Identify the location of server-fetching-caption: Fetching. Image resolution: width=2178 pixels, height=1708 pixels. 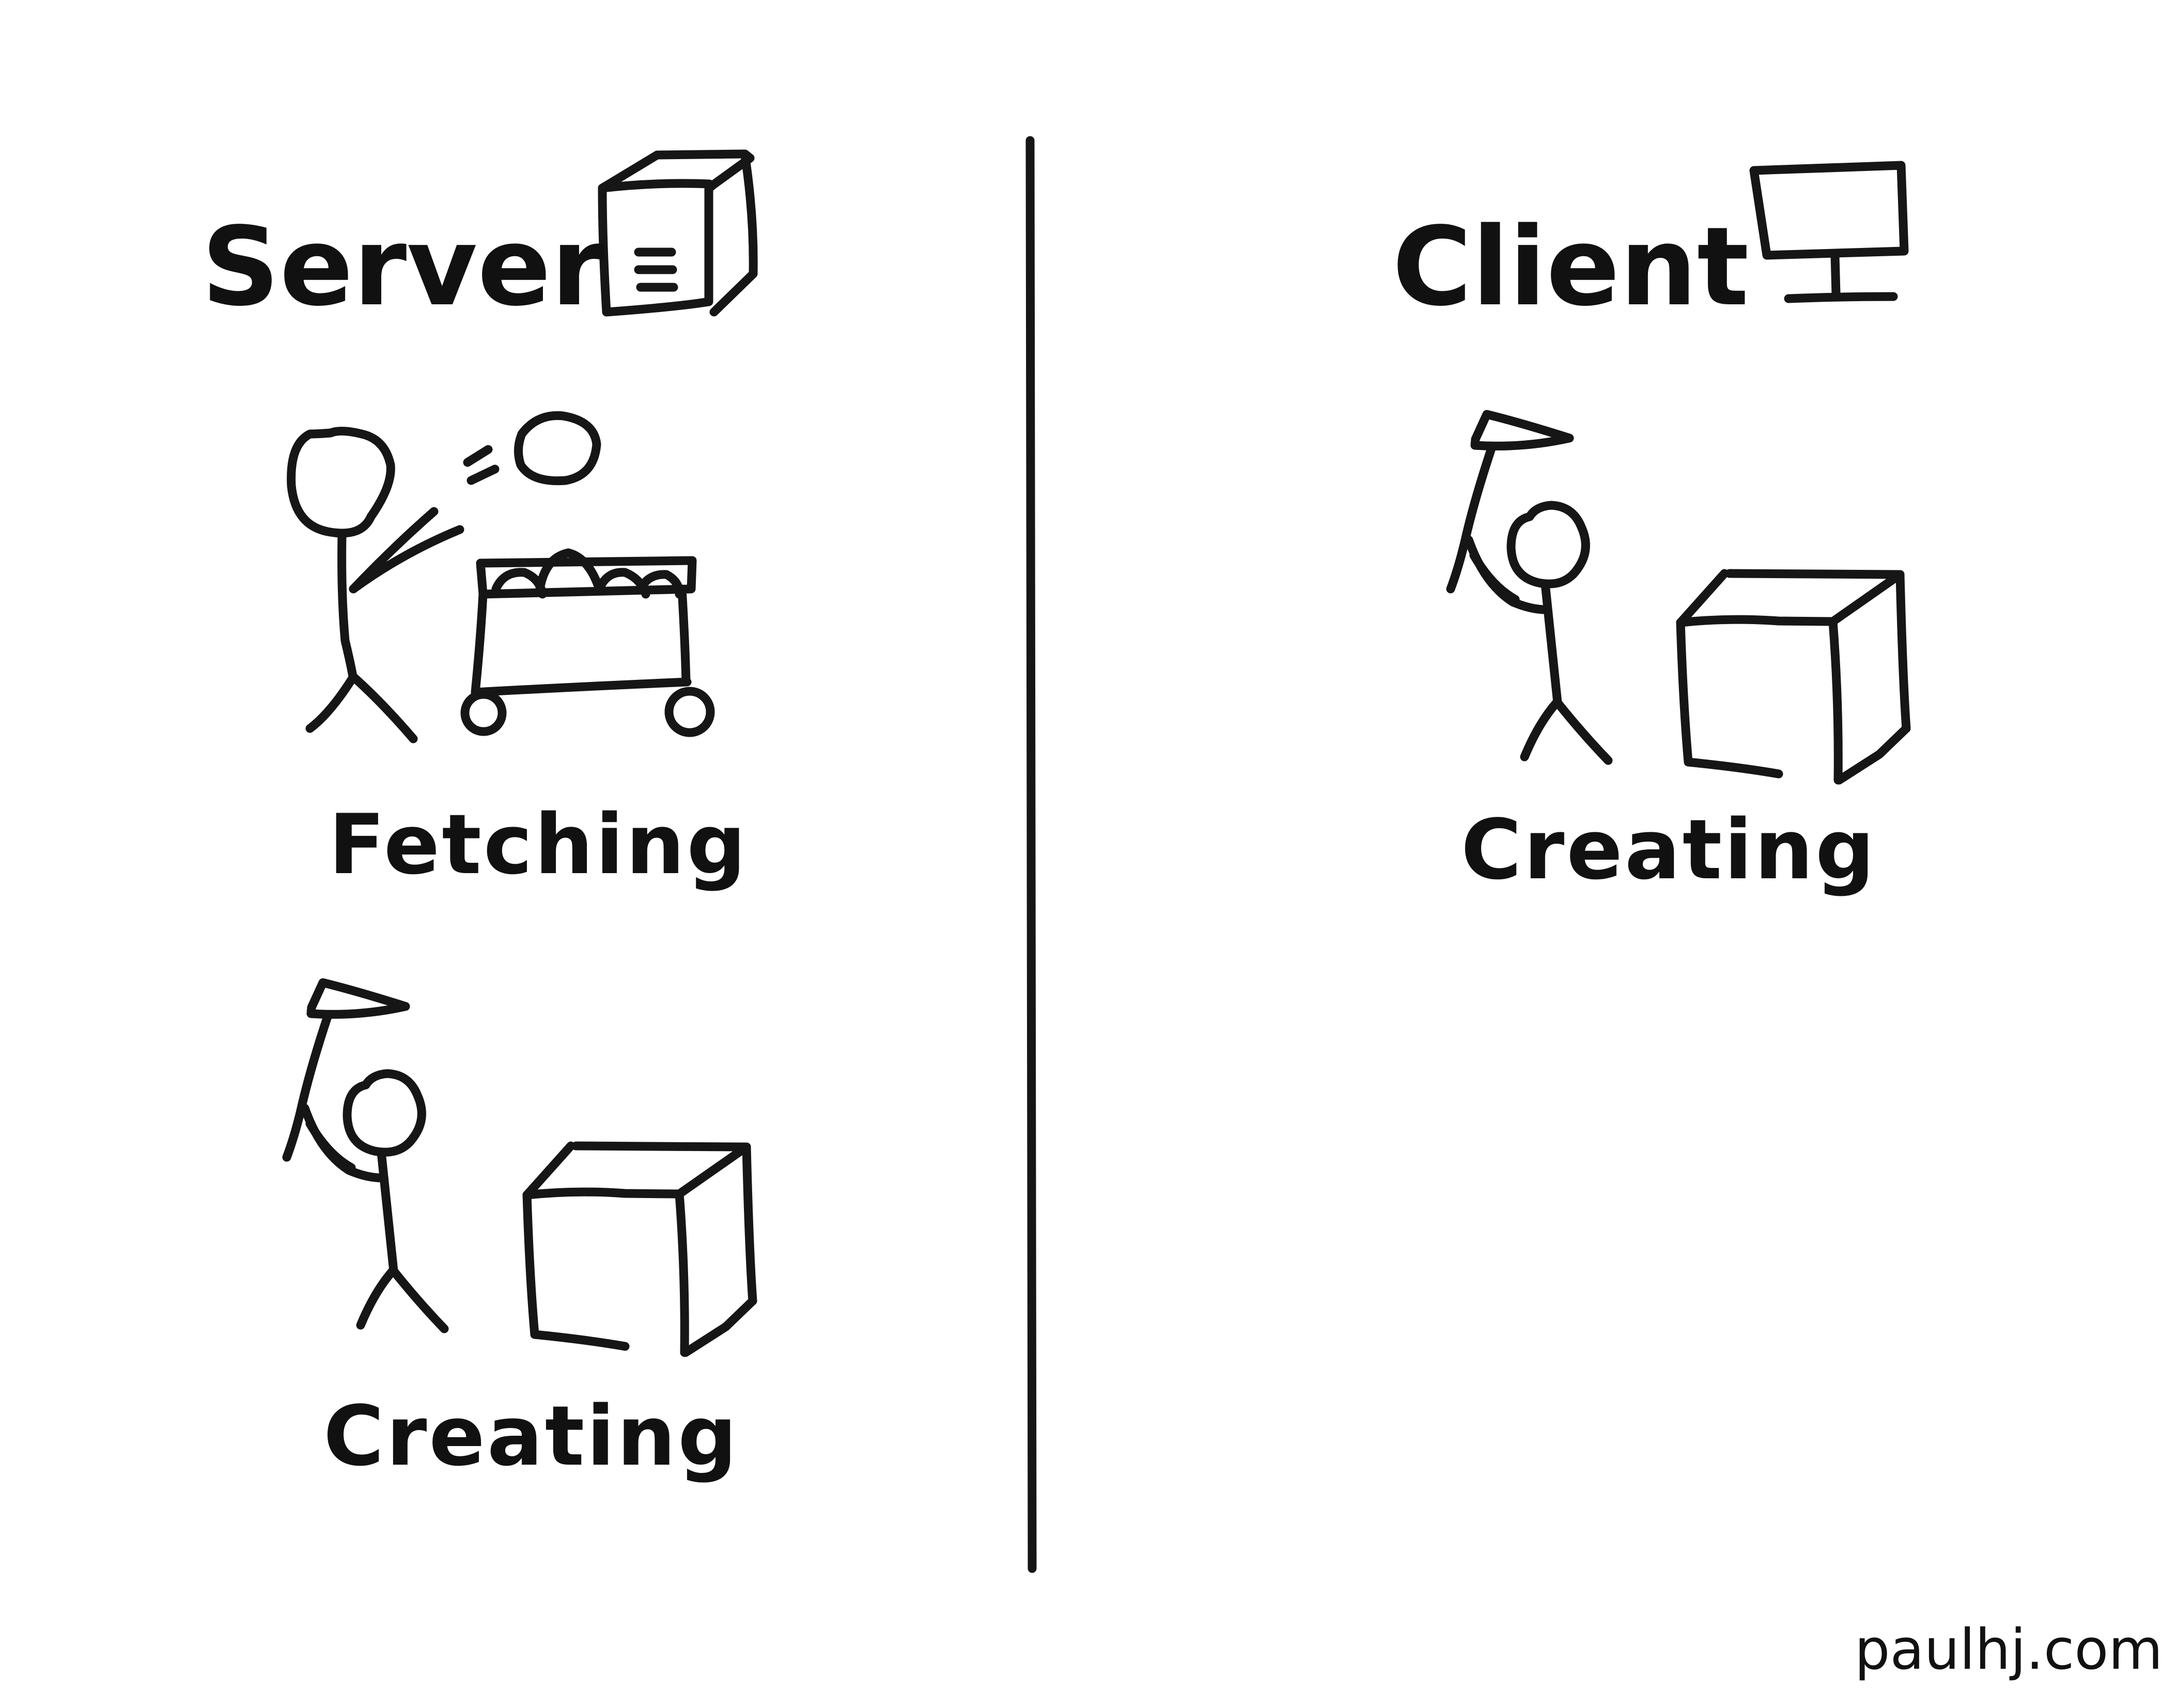
(538, 845).